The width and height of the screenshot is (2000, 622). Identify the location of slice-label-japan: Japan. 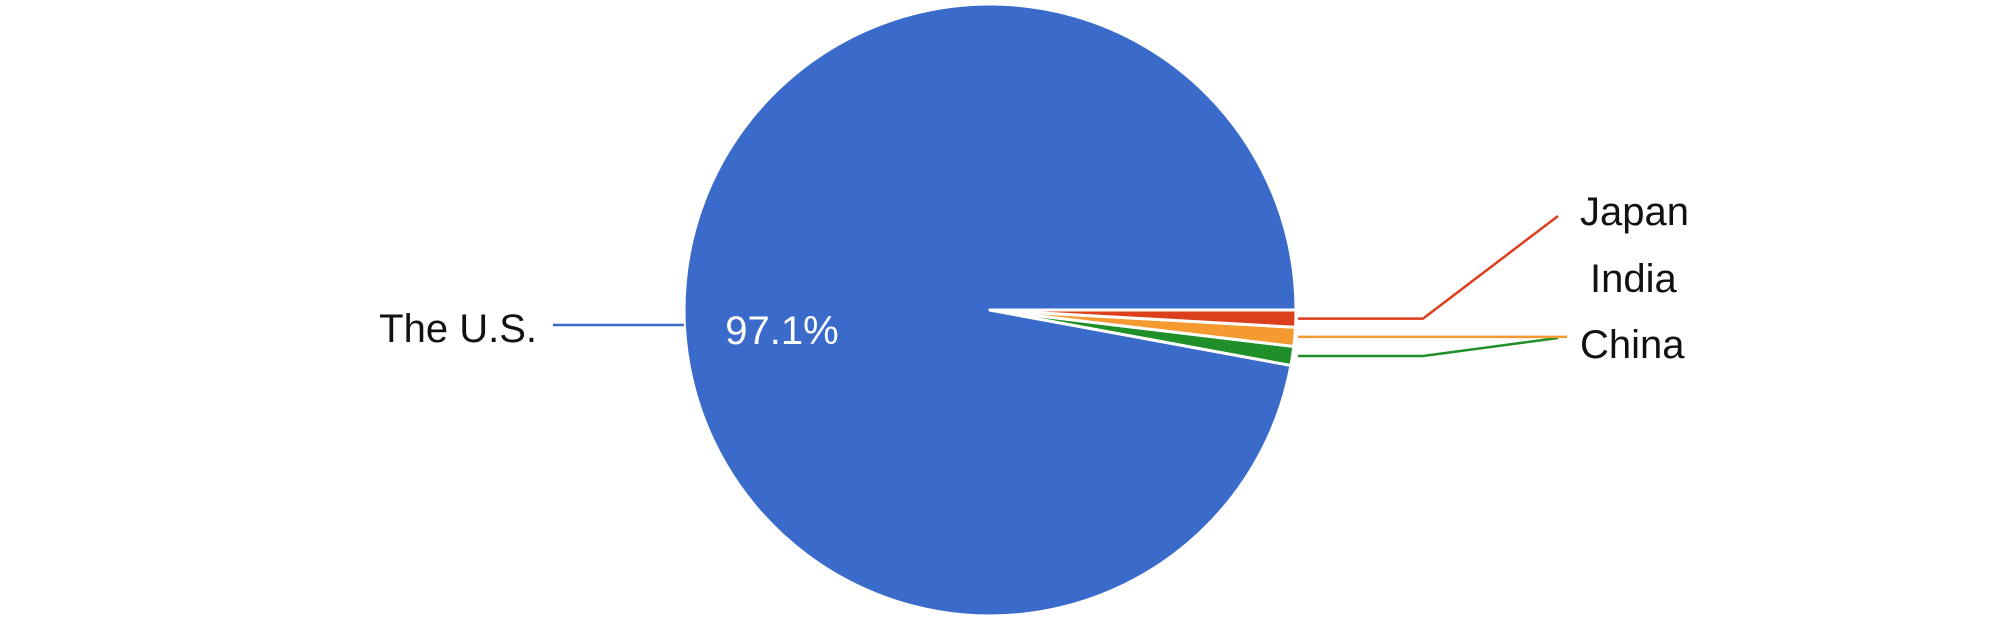
(1634, 212).